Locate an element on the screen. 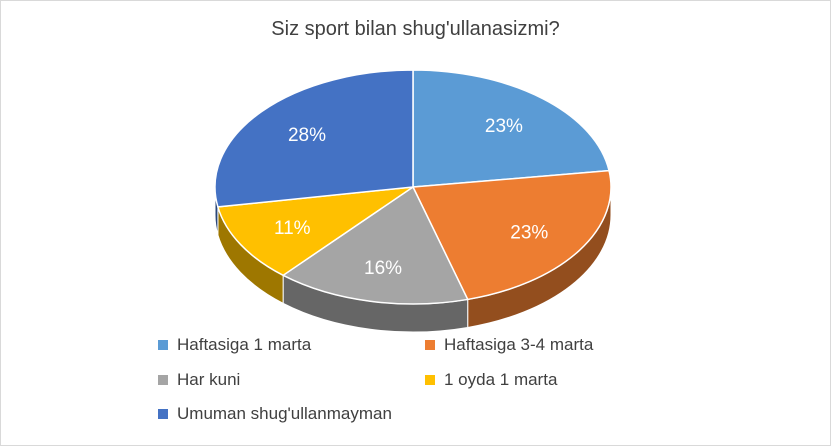 The image size is (831, 446). data-label-1-oyda-1-marta: 11% is located at coordinates (292, 228).